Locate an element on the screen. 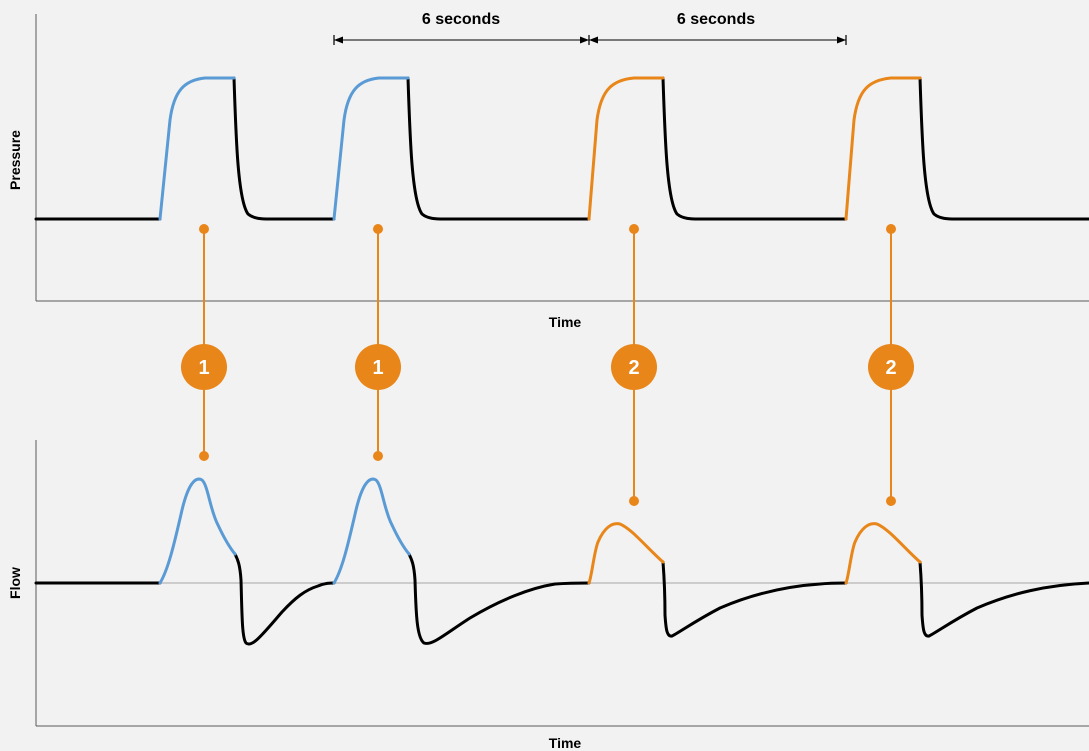 This screenshot has height=751, width=1089. breath-marker-1-label: 1 is located at coordinates (203, 368).